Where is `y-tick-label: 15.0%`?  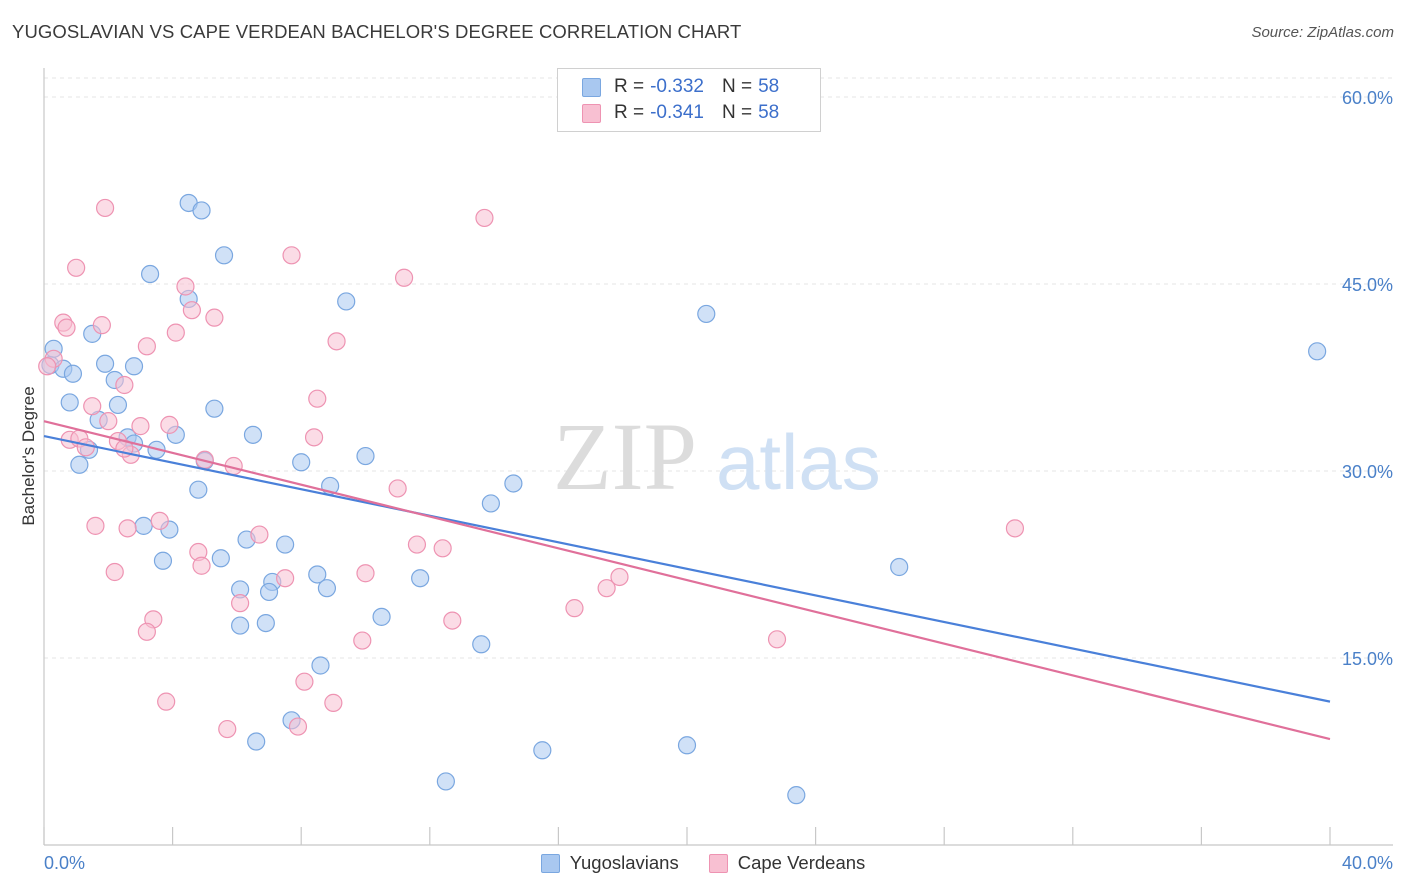 y-tick-label: 15.0% is located at coordinates (1367, 659).